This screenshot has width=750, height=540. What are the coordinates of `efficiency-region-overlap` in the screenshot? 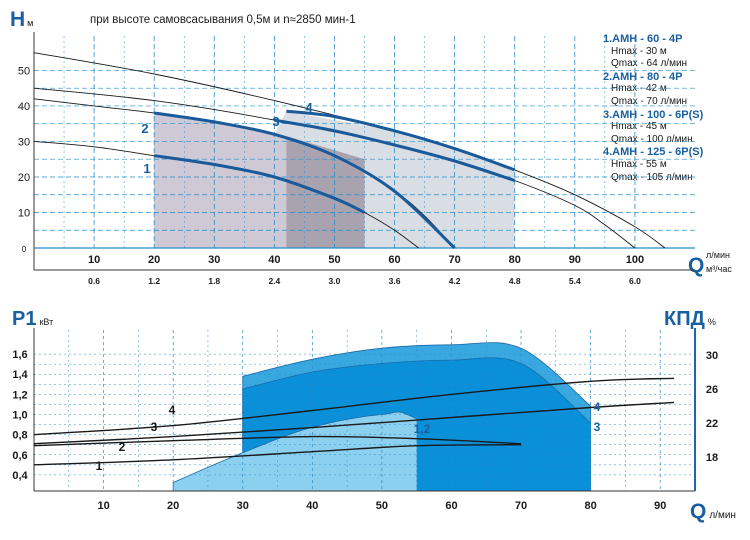 It's located at (503, 454).